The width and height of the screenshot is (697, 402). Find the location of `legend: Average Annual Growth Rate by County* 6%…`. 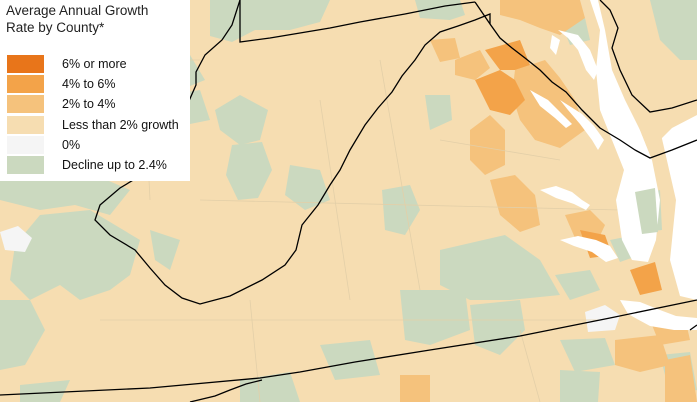

legend: Average Annual Growth Rate by County* 6%… is located at coordinates (95, 90).